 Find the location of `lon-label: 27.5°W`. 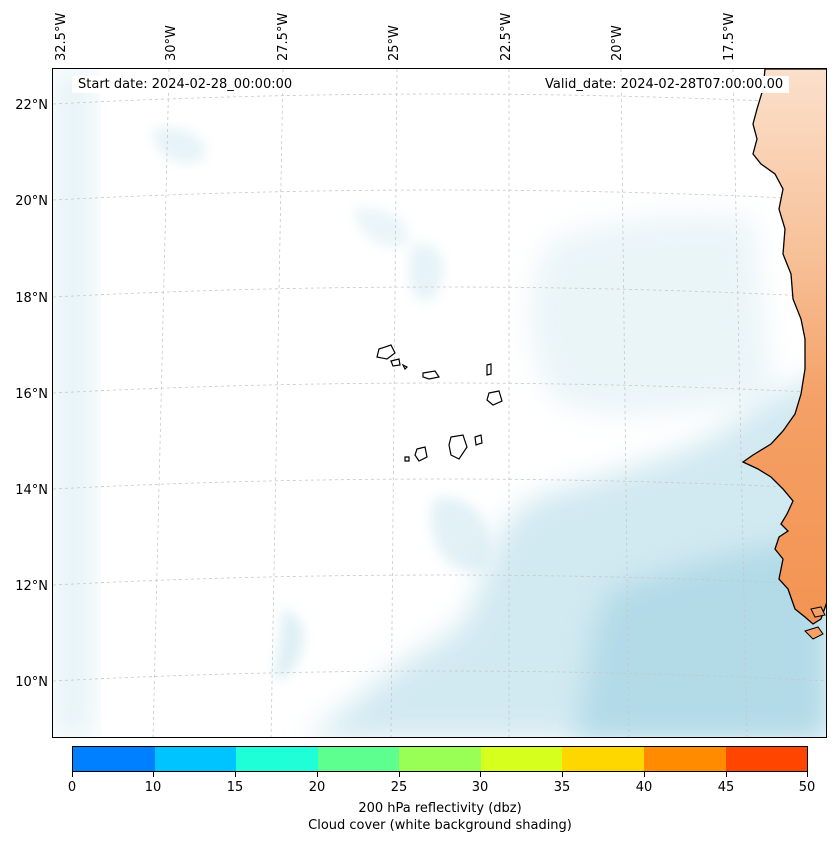

lon-label: 27.5°W is located at coordinates (283, 36).